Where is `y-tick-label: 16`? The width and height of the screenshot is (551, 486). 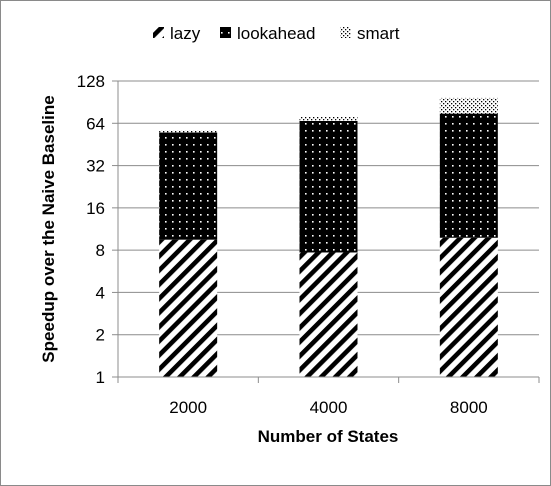
y-tick-label: 16 is located at coordinates (95, 208).